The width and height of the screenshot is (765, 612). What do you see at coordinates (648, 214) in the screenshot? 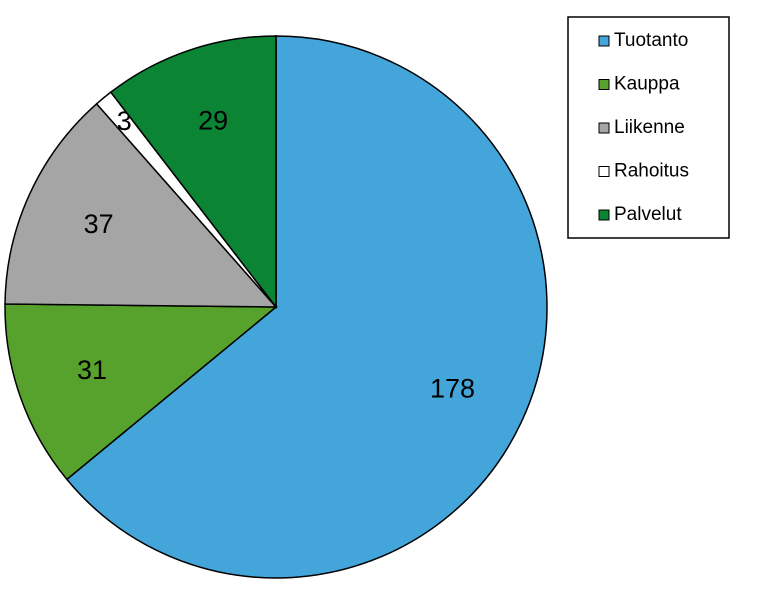
I see `legend-label: Palvelut` at bounding box center [648, 214].